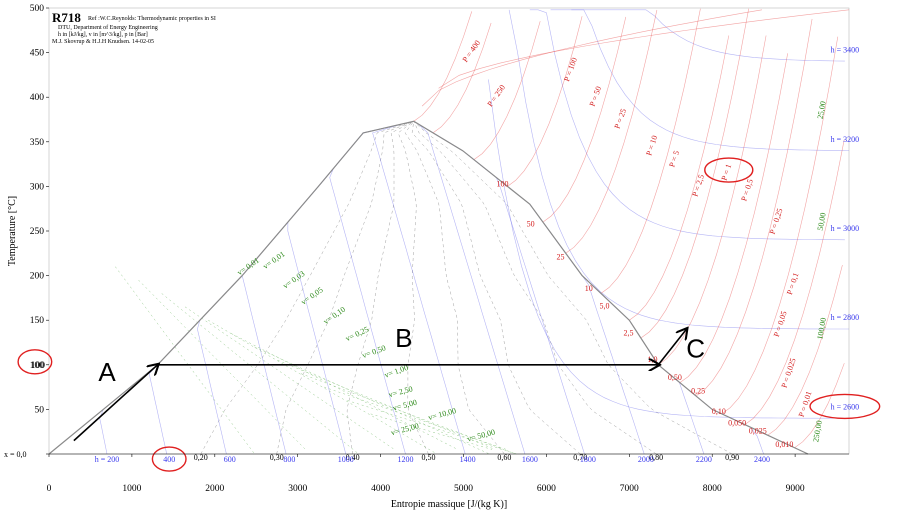 This screenshot has width=900, height=519. I want to click on x-tick-label: 9000, so click(795, 489).